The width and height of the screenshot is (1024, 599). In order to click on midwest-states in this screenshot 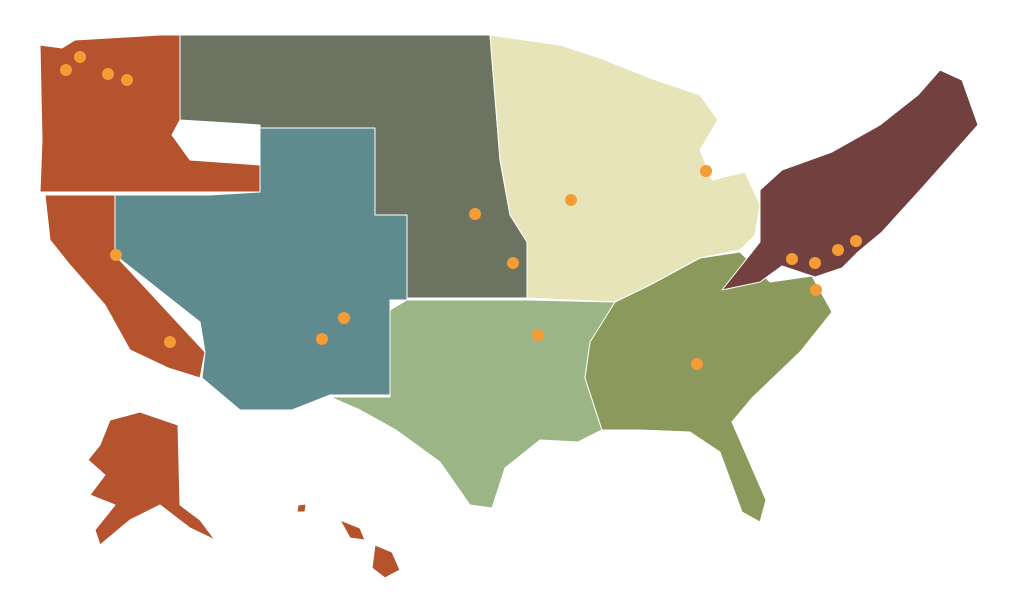, I will do `click(625, 168)`.